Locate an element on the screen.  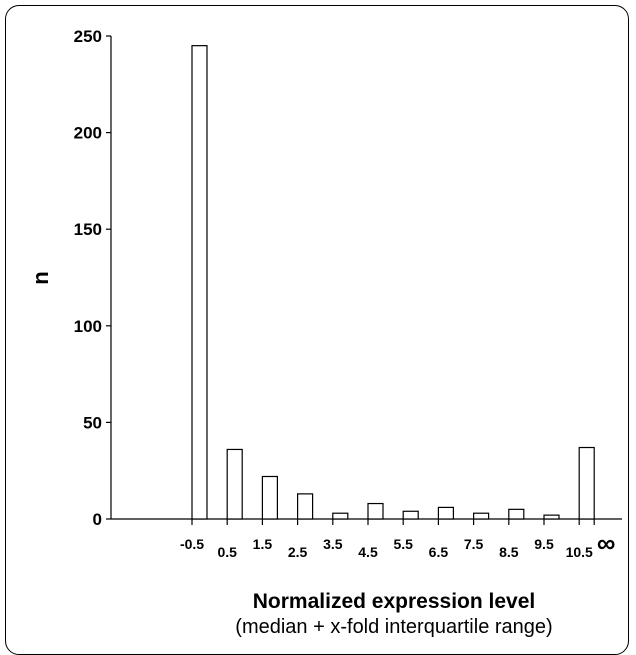
x-tick-label: 5.5 is located at coordinates (403, 544).